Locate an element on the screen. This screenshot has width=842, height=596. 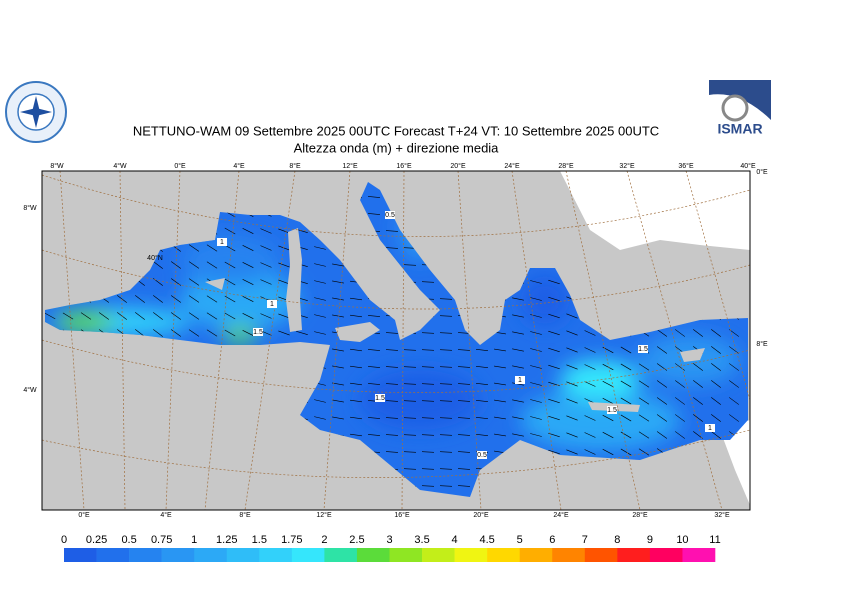
lon-label: 16°E is located at coordinates (402, 515).